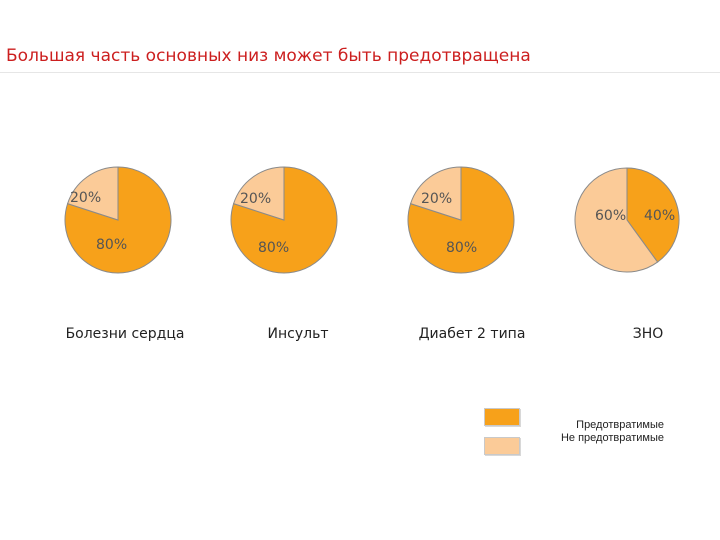  What do you see at coordinates (648, 334) in the screenshot?
I see `pie-4-category-label: ЗНО` at bounding box center [648, 334].